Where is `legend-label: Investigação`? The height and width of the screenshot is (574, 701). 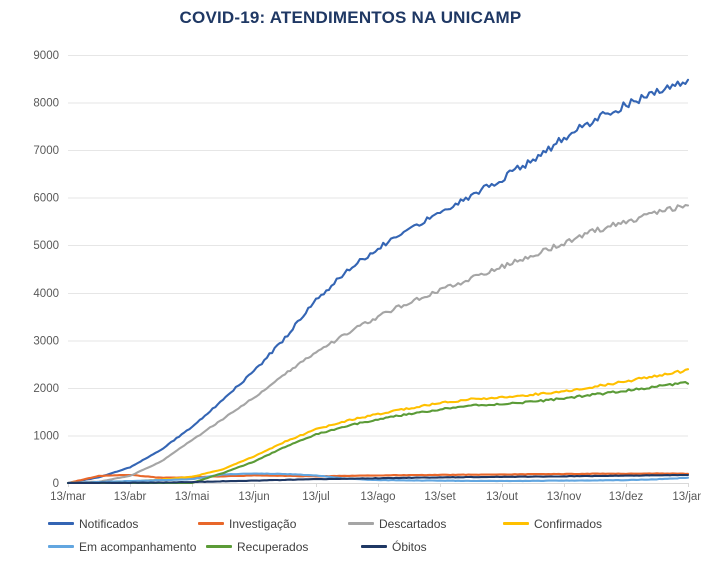 legend-label: Investigação is located at coordinates (263, 523).